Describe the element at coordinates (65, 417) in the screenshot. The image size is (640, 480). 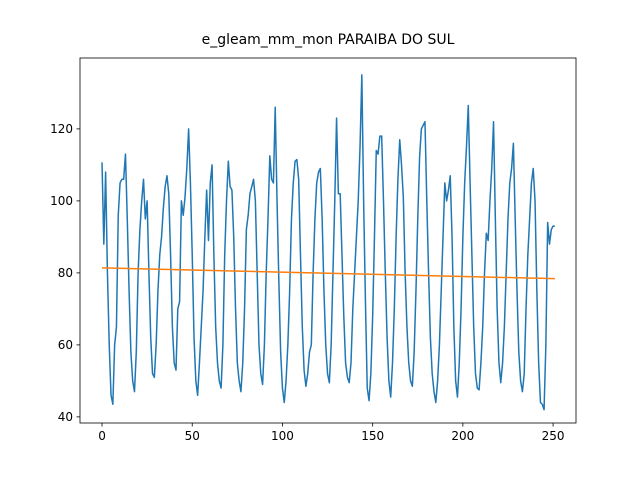
I see `y-tick-label: 40` at that location.